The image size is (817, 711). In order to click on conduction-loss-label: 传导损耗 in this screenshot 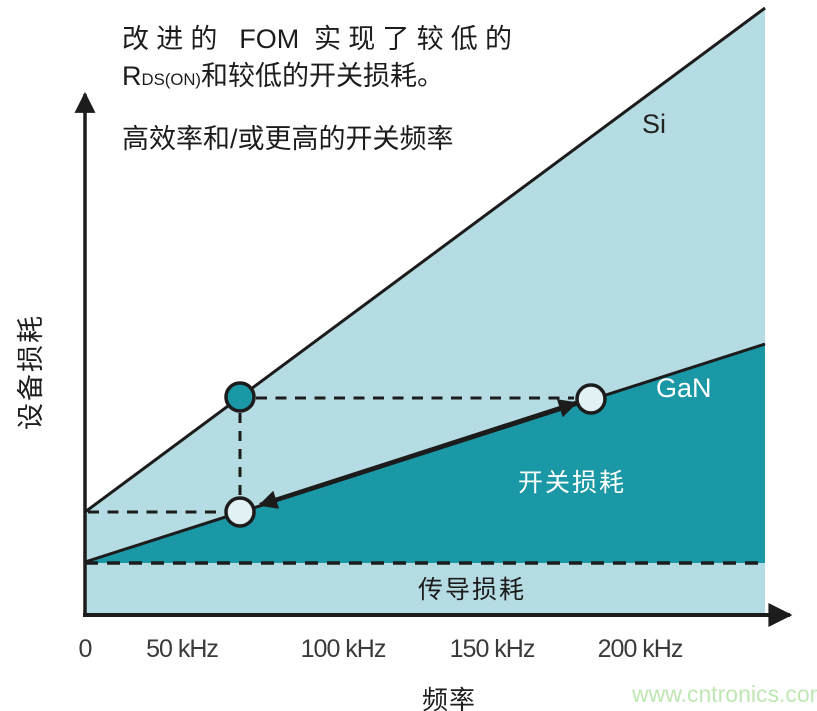, I will do `click(472, 590)`.